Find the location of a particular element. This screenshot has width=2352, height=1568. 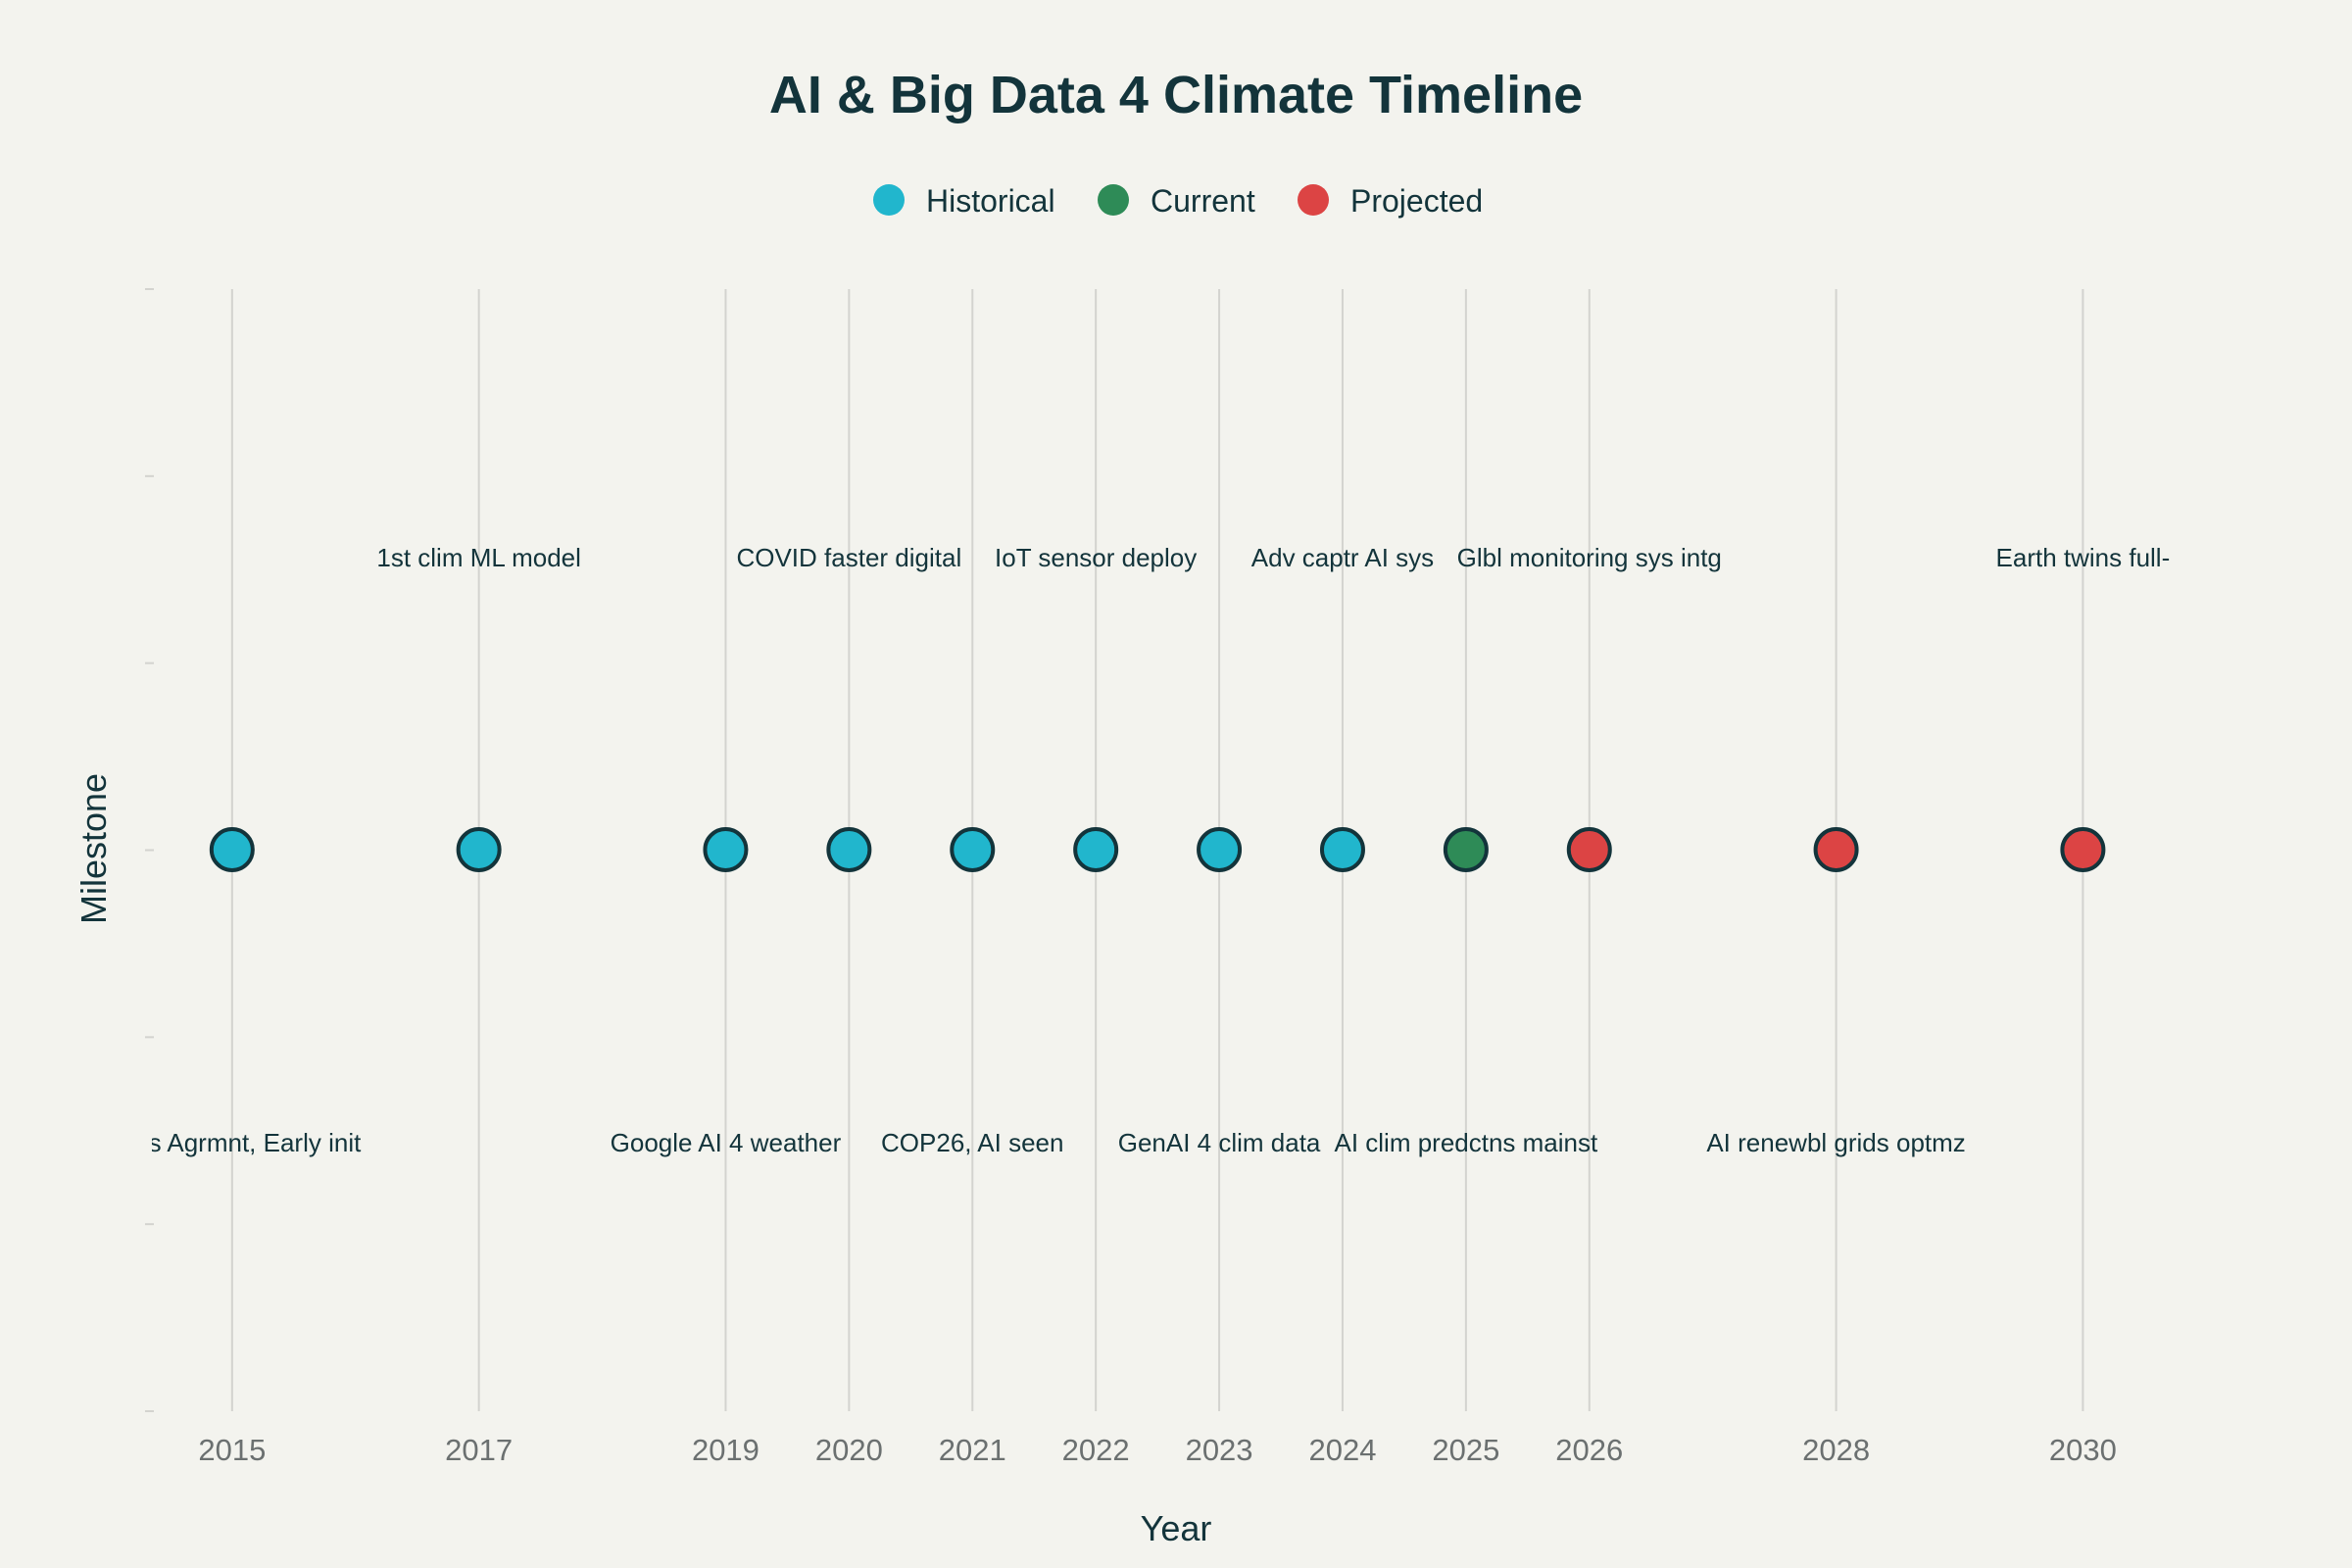

event-marker-2028 is located at coordinates (1836, 849).